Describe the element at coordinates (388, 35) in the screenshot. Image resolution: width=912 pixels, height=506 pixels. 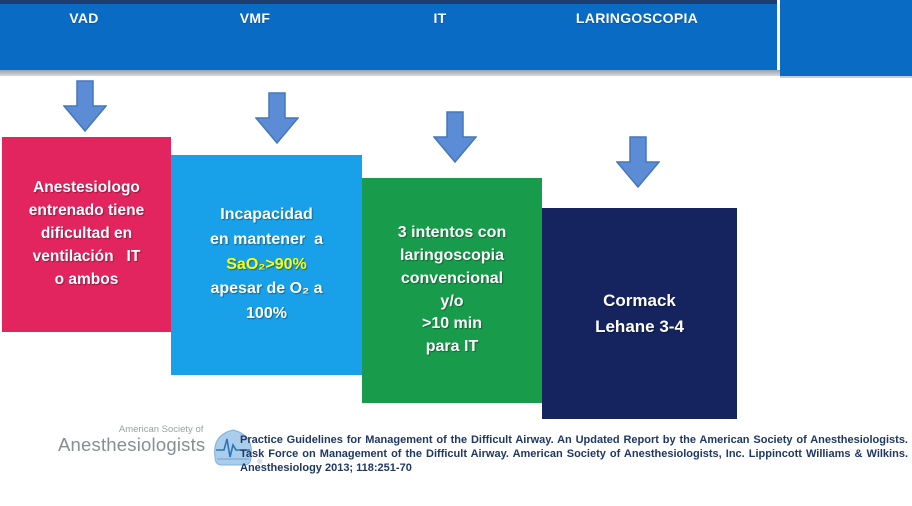
I see `header-bar: VAD VMF IT LARINGOSCOPIA` at that location.